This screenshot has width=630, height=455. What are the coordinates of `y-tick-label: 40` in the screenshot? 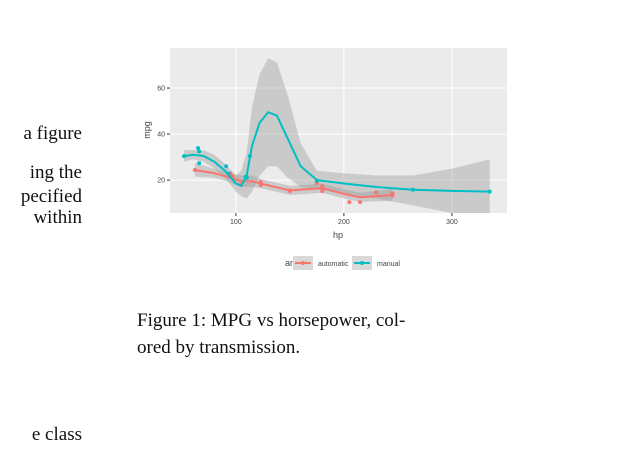 It's located at (161, 135).